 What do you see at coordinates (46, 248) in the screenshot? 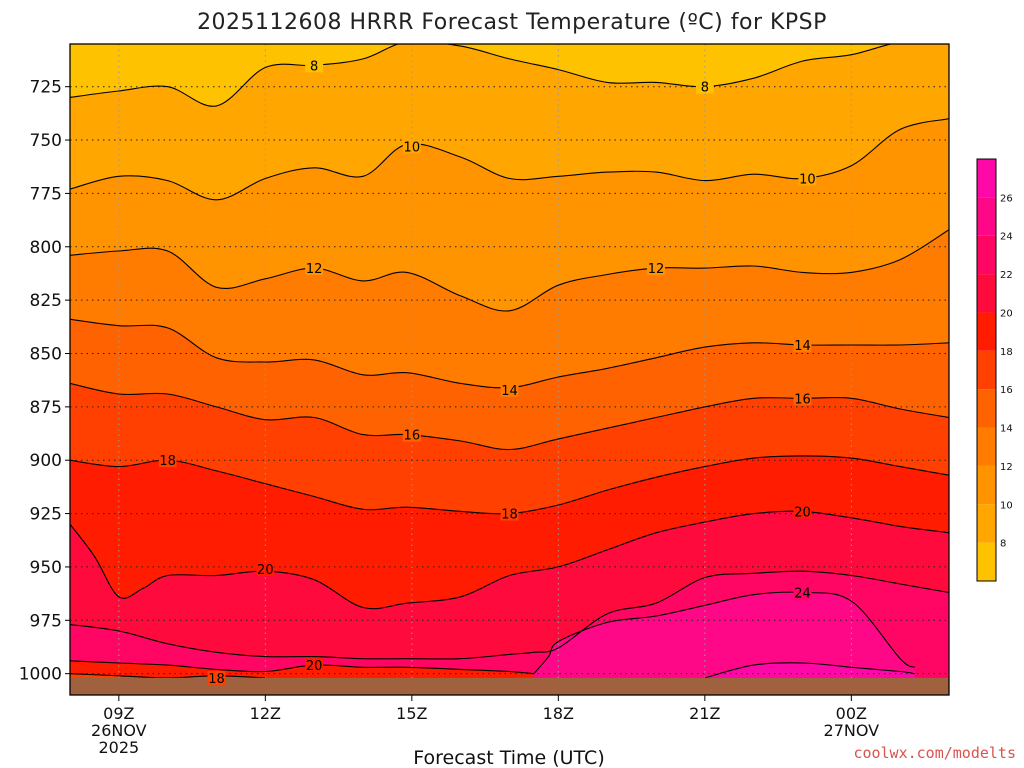
I see `y-tick-label: 800` at bounding box center [46, 248].